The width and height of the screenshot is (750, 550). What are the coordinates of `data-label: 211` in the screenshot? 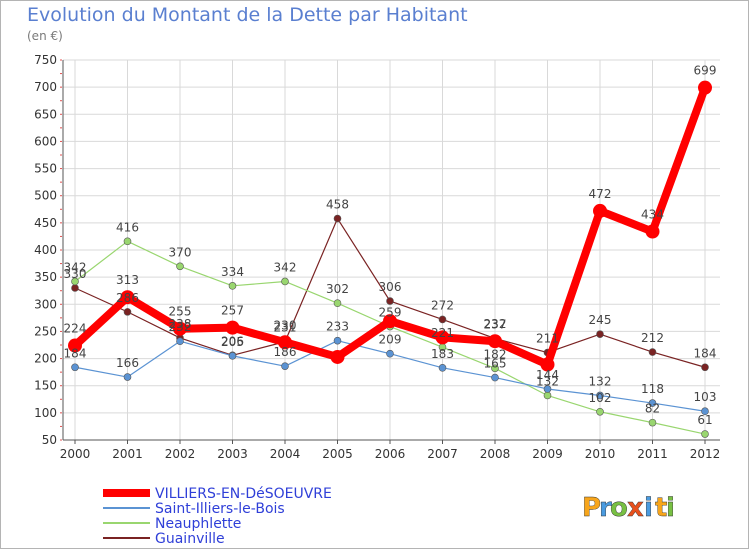 It's located at (547, 339).